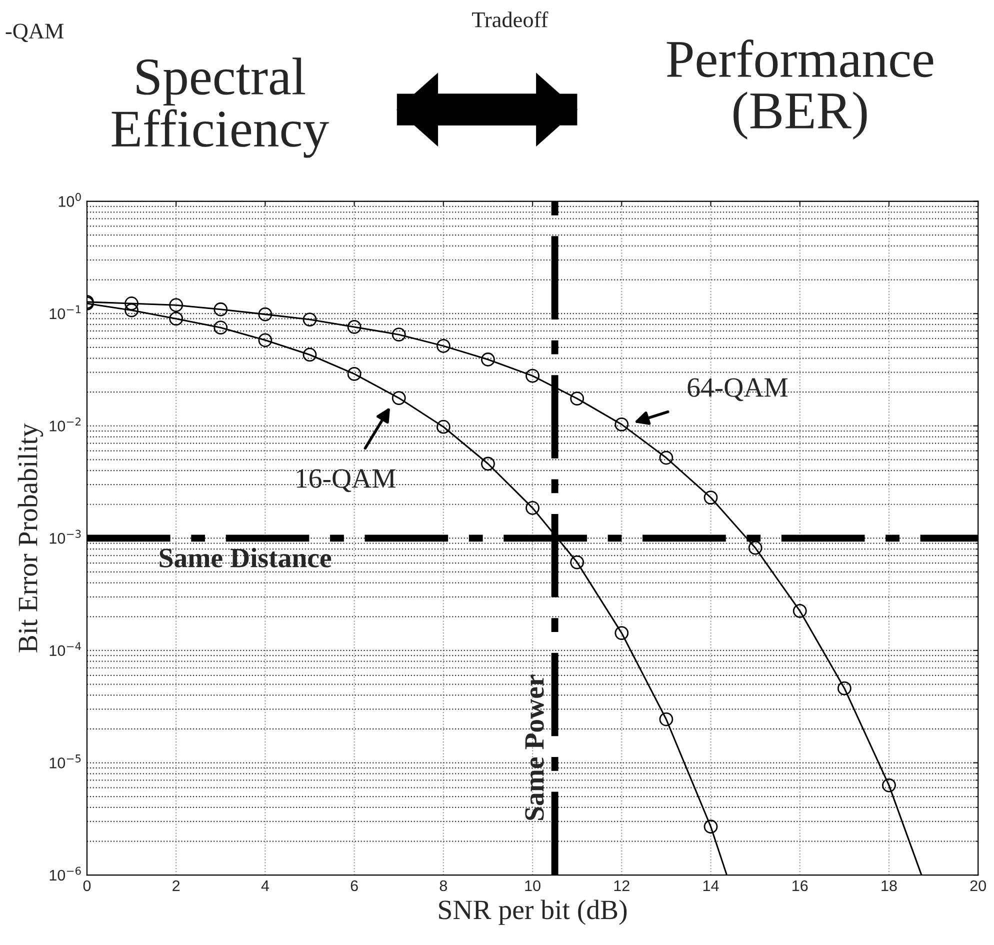 The image size is (994, 945). I want to click on x-tick-label: 14, so click(711, 886).